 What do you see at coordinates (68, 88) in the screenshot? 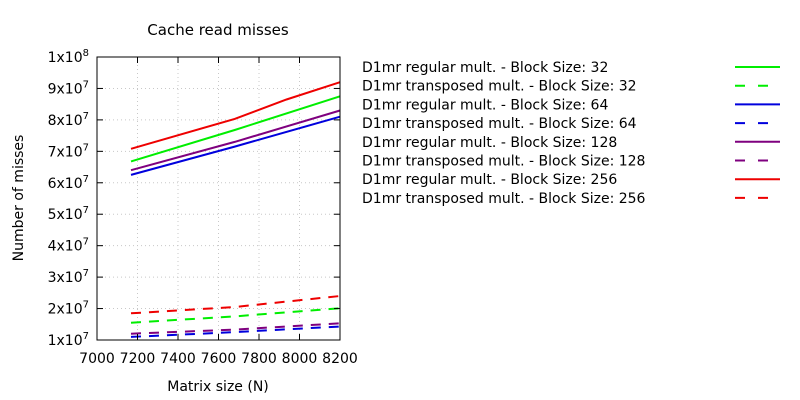
I see `y-tick-label: 9x10⁷` at bounding box center [68, 88].